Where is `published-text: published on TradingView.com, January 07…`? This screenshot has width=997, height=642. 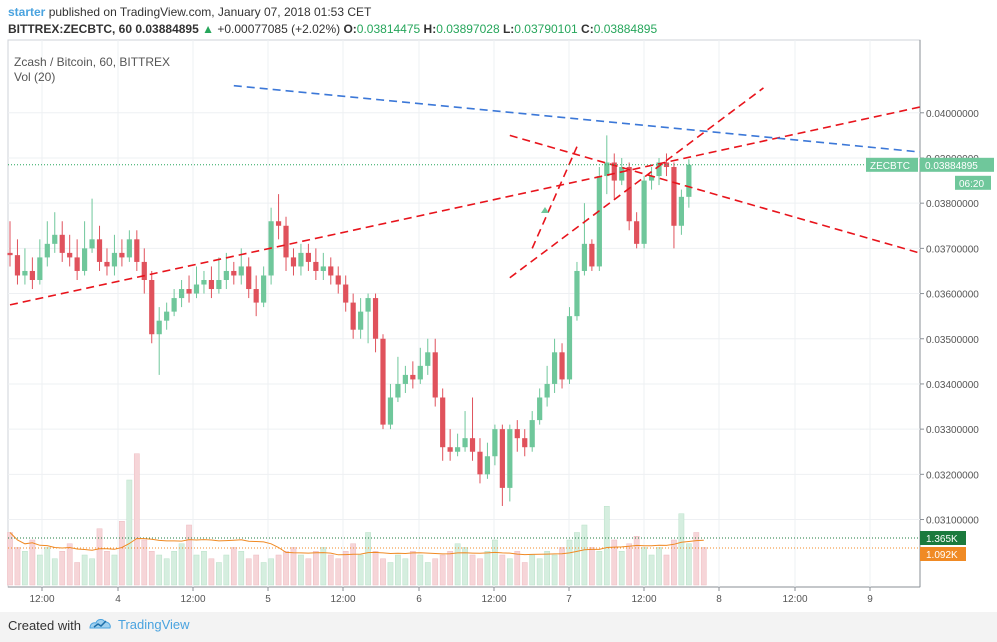
published-text: published on TradingView.com, January 07… is located at coordinates (210, 12).